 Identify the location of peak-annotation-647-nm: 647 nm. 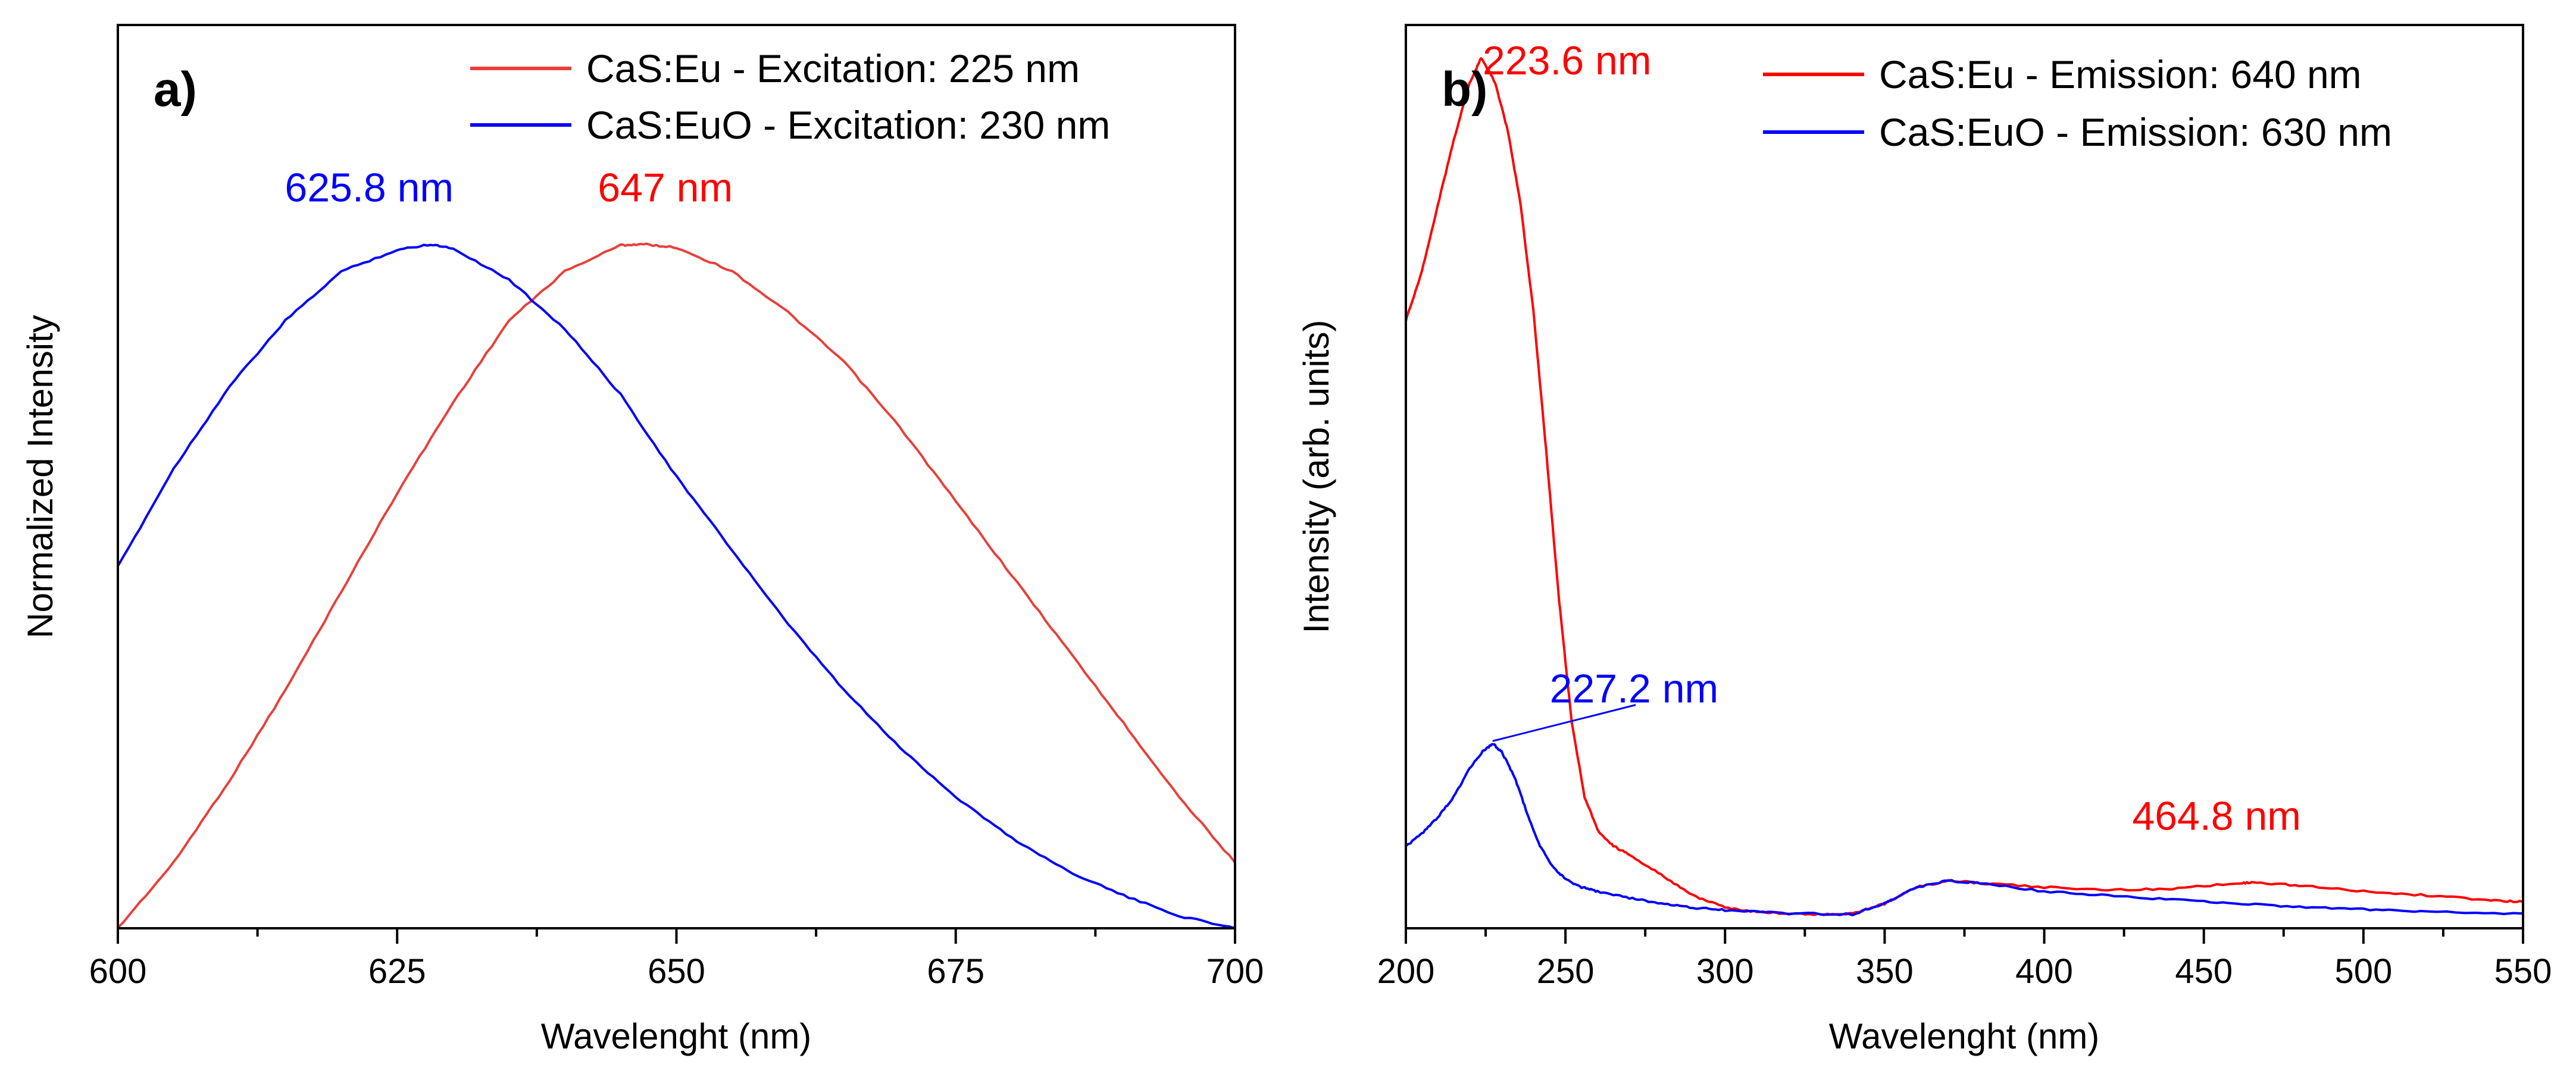
(665, 188).